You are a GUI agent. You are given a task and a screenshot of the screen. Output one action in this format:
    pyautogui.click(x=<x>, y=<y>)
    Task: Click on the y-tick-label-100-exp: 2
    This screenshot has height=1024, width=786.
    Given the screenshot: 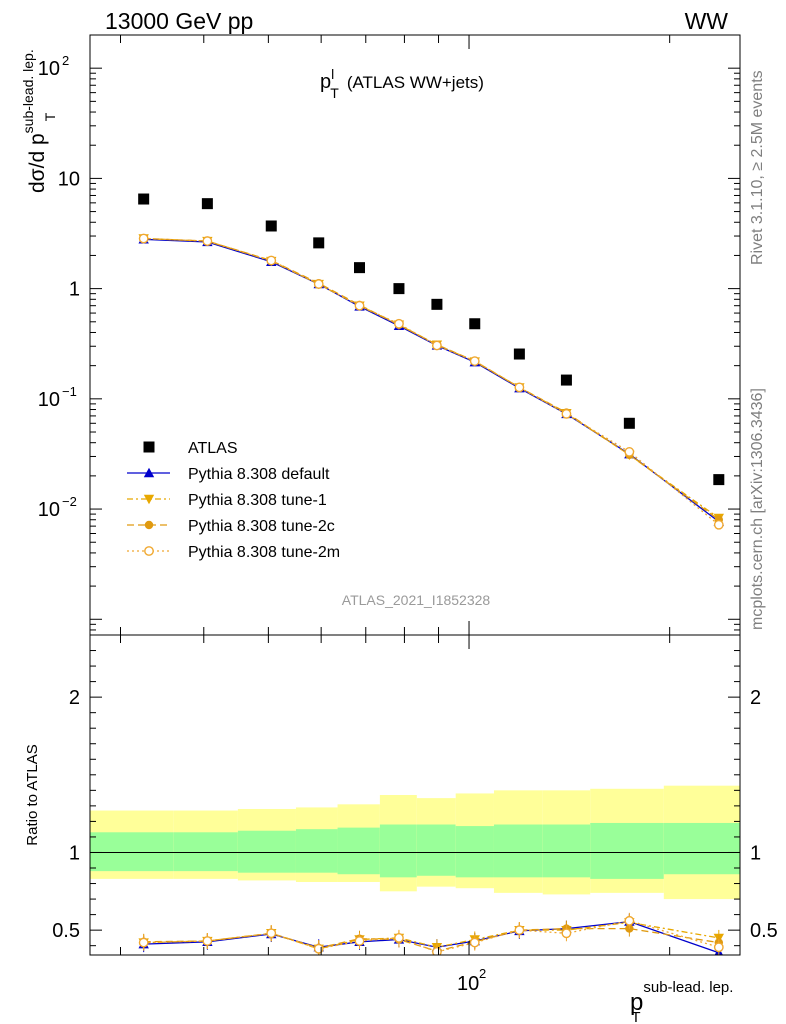 What is the action you would take?
    pyautogui.click(x=65, y=60)
    